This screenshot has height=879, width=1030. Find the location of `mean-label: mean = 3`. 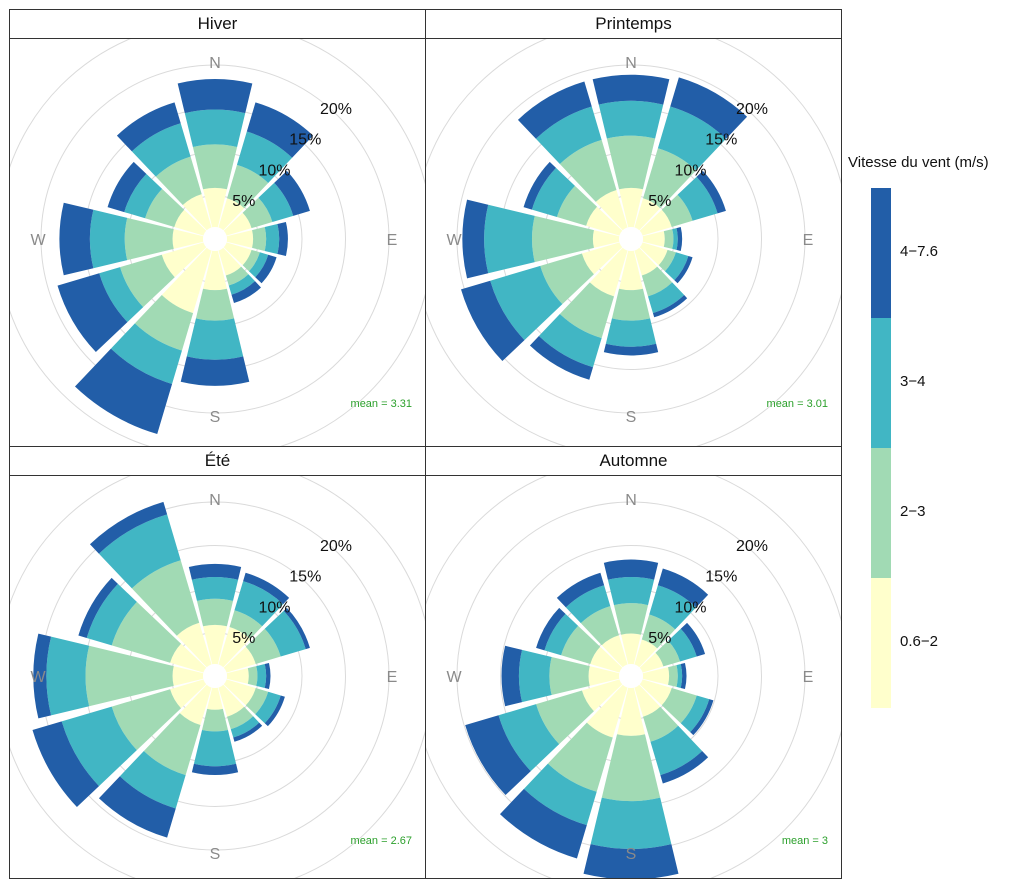

mean-label: mean = 3 is located at coordinates (805, 841).